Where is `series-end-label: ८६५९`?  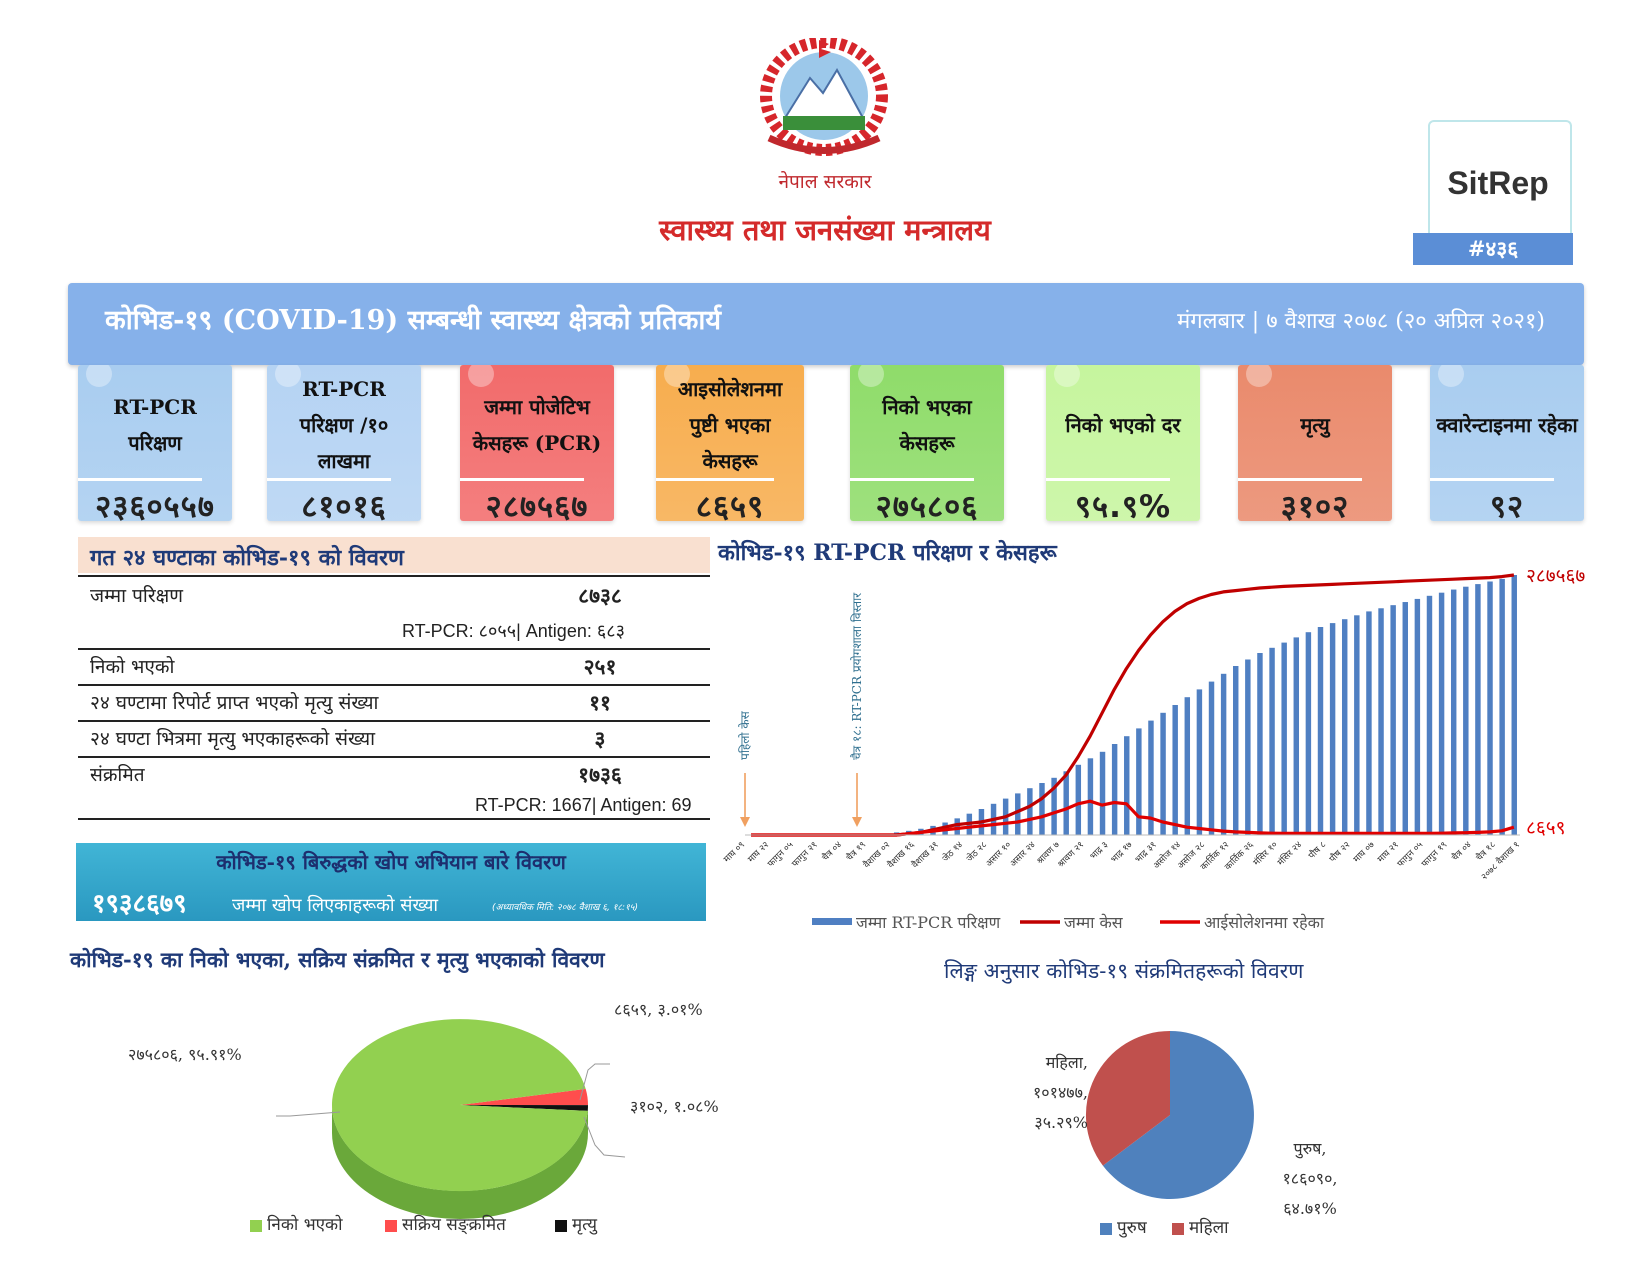 series-end-label: ८६५९ is located at coordinates (1546, 828).